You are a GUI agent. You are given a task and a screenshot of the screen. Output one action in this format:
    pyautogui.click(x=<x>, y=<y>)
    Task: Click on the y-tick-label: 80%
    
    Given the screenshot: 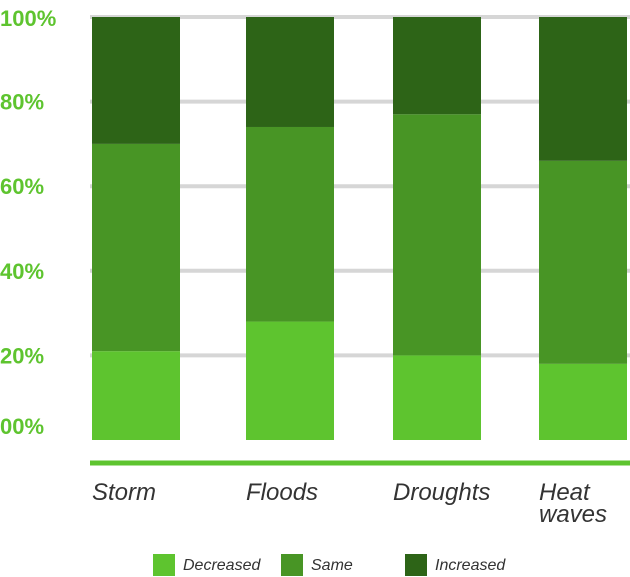 What is the action you would take?
    pyautogui.click(x=22, y=102)
    